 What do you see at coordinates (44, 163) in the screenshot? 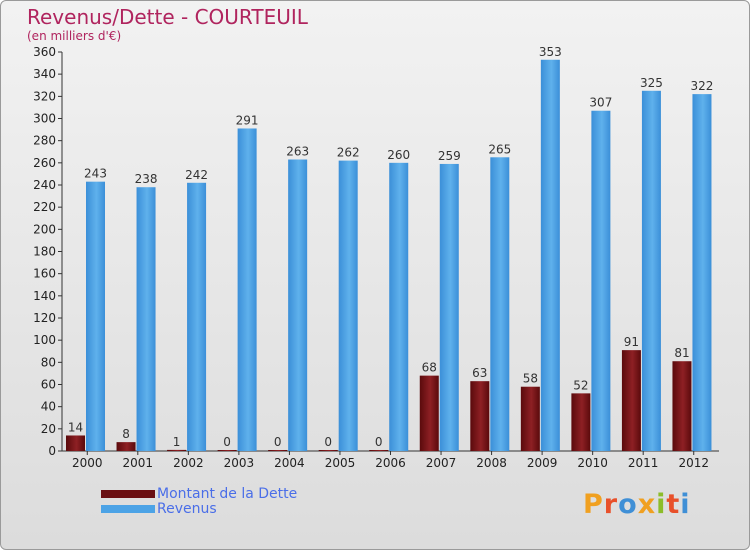
I see `y-tick-label: 260` at bounding box center [44, 163].